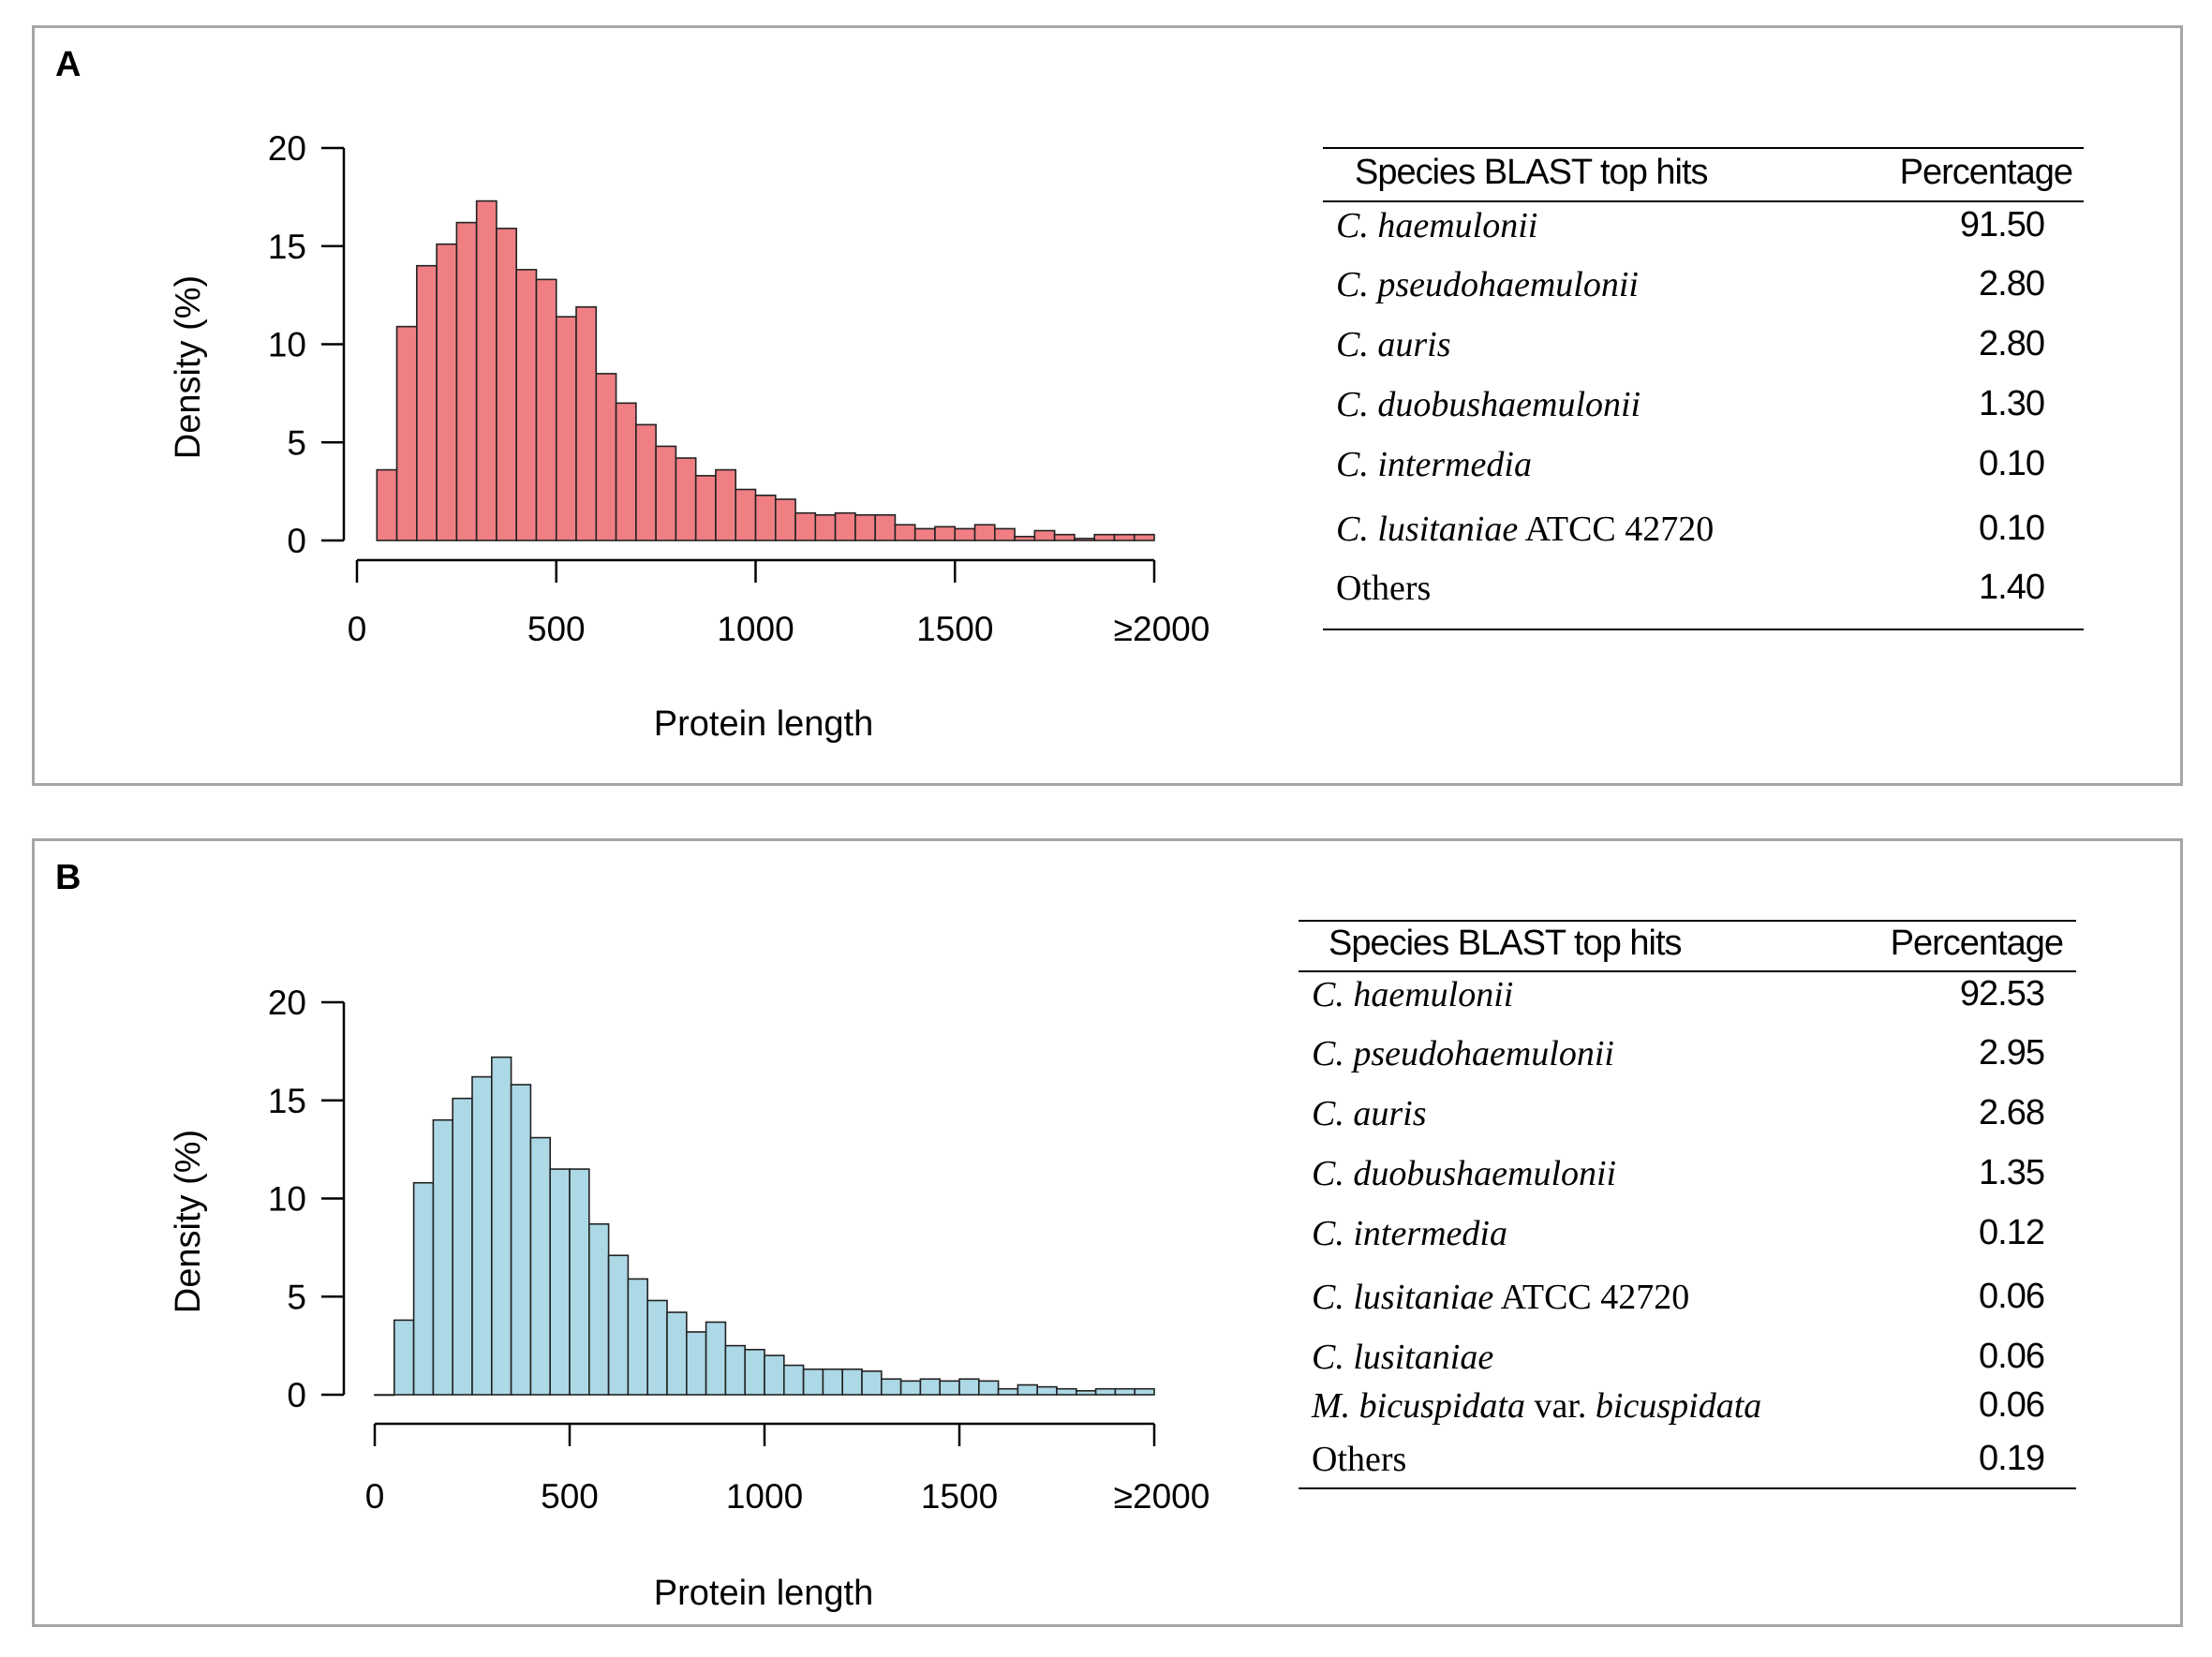 This screenshot has width=2212, height=1657. What do you see at coordinates (287, 148) in the screenshot?
I see `y-tick-label: 20` at bounding box center [287, 148].